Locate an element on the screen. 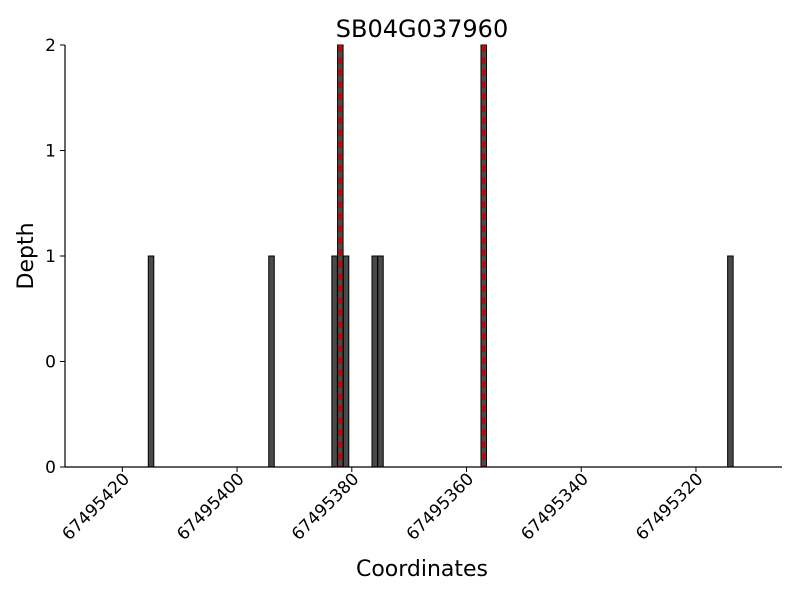 Image resolution: width=800 pixels, height=600 pixels. y-tick-label-4: 2 is located at coordinates (50, 46).